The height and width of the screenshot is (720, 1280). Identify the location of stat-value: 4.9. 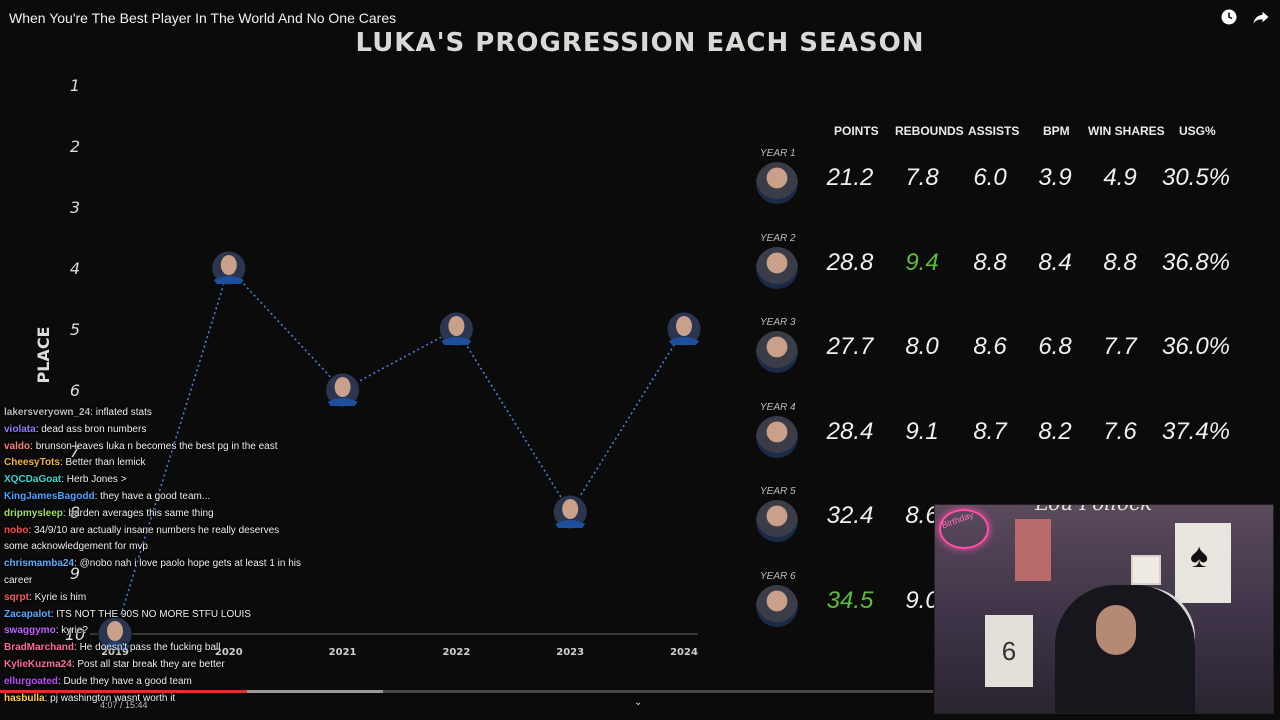
(1120, 177).